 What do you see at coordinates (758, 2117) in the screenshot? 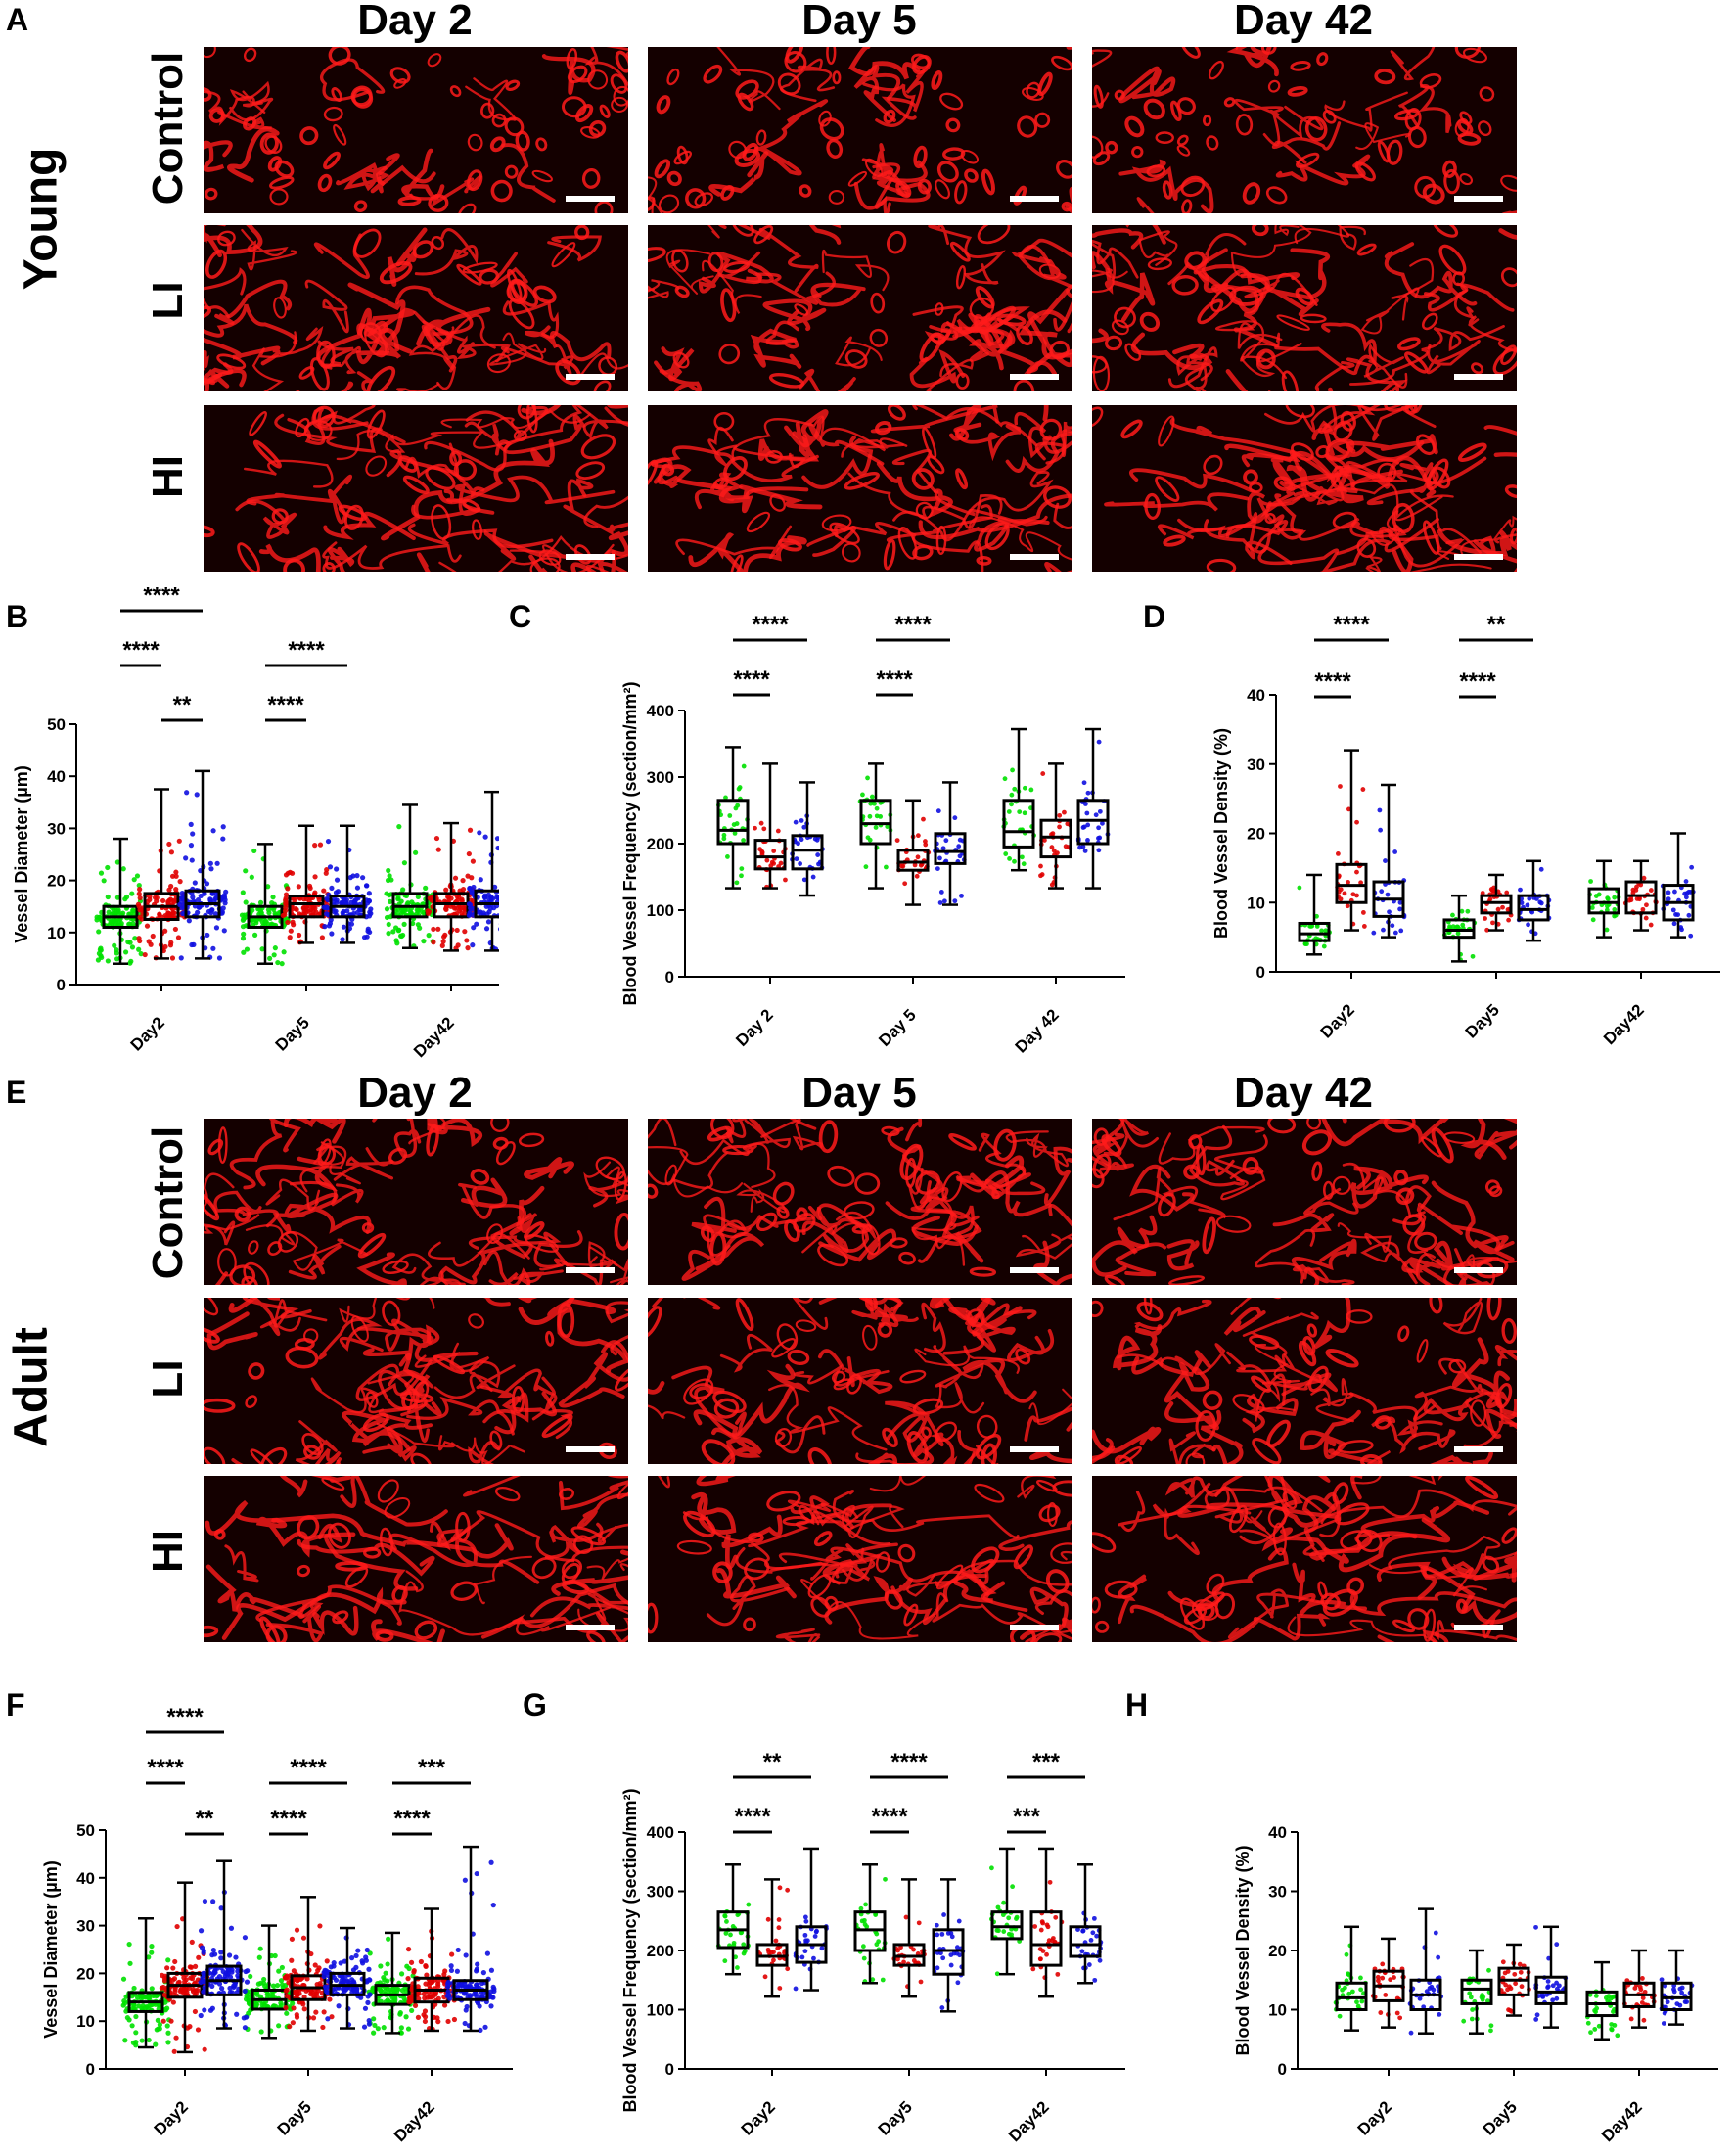
I see `x-tick-label: Day2` at bounding box center [758, 2117].